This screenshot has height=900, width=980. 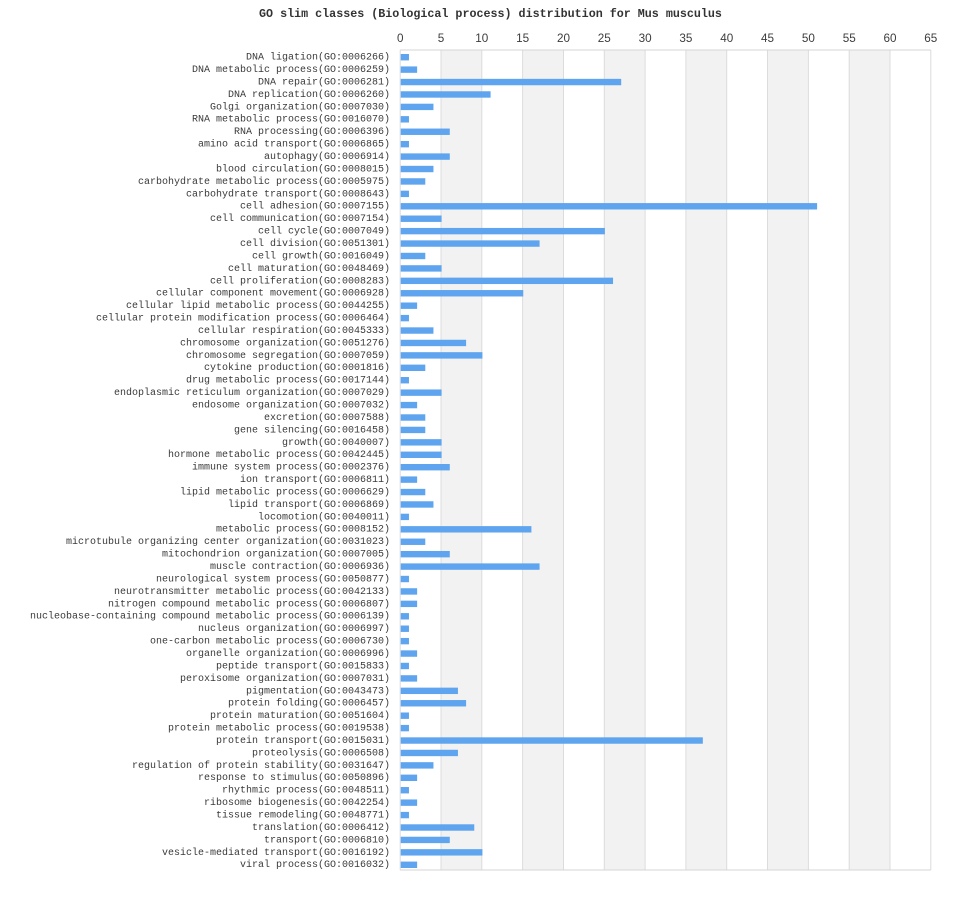 What do you see at coordinates (327, 418) in the screenshot?
I see `svg-text: excretion(GO:0007588)` at bounding box center [327, 418].